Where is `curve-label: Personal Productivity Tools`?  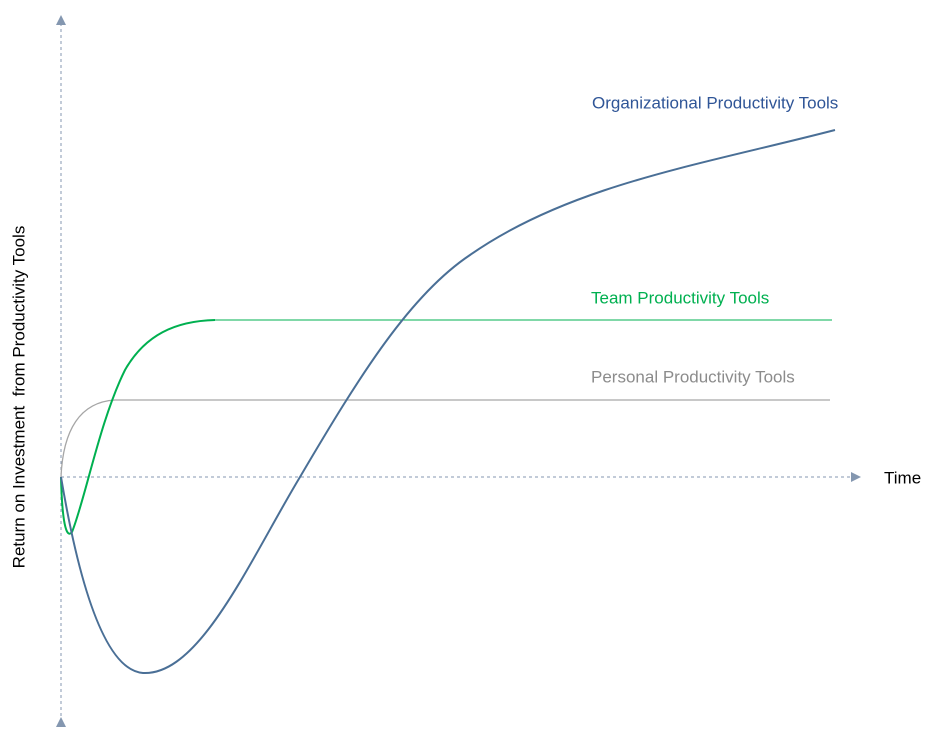 curve-label: Personal Productivity Tools is located at coordinates (693, 376).